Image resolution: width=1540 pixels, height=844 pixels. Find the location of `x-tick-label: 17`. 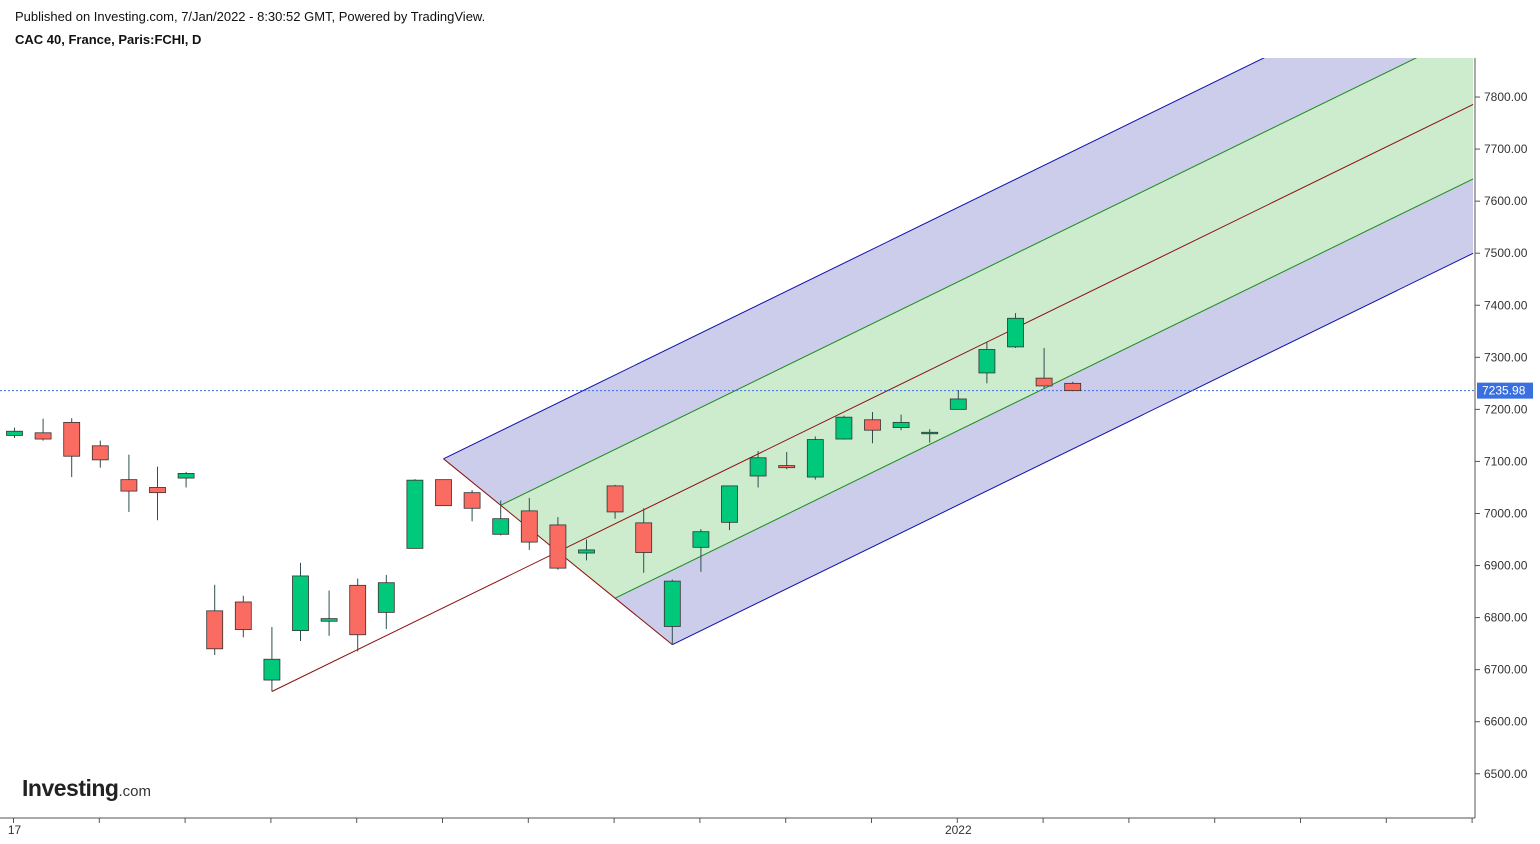

x-tick-label: 17 is located at coordinates (15, 830).